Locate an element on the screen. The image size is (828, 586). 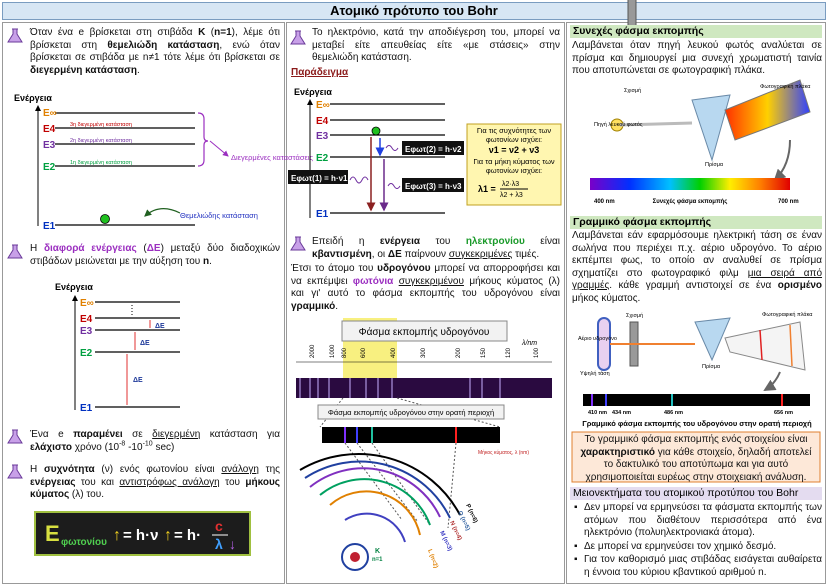
section-title: Γραμμικό φάσμα εκπομπής is located at coordinates (696, 222).